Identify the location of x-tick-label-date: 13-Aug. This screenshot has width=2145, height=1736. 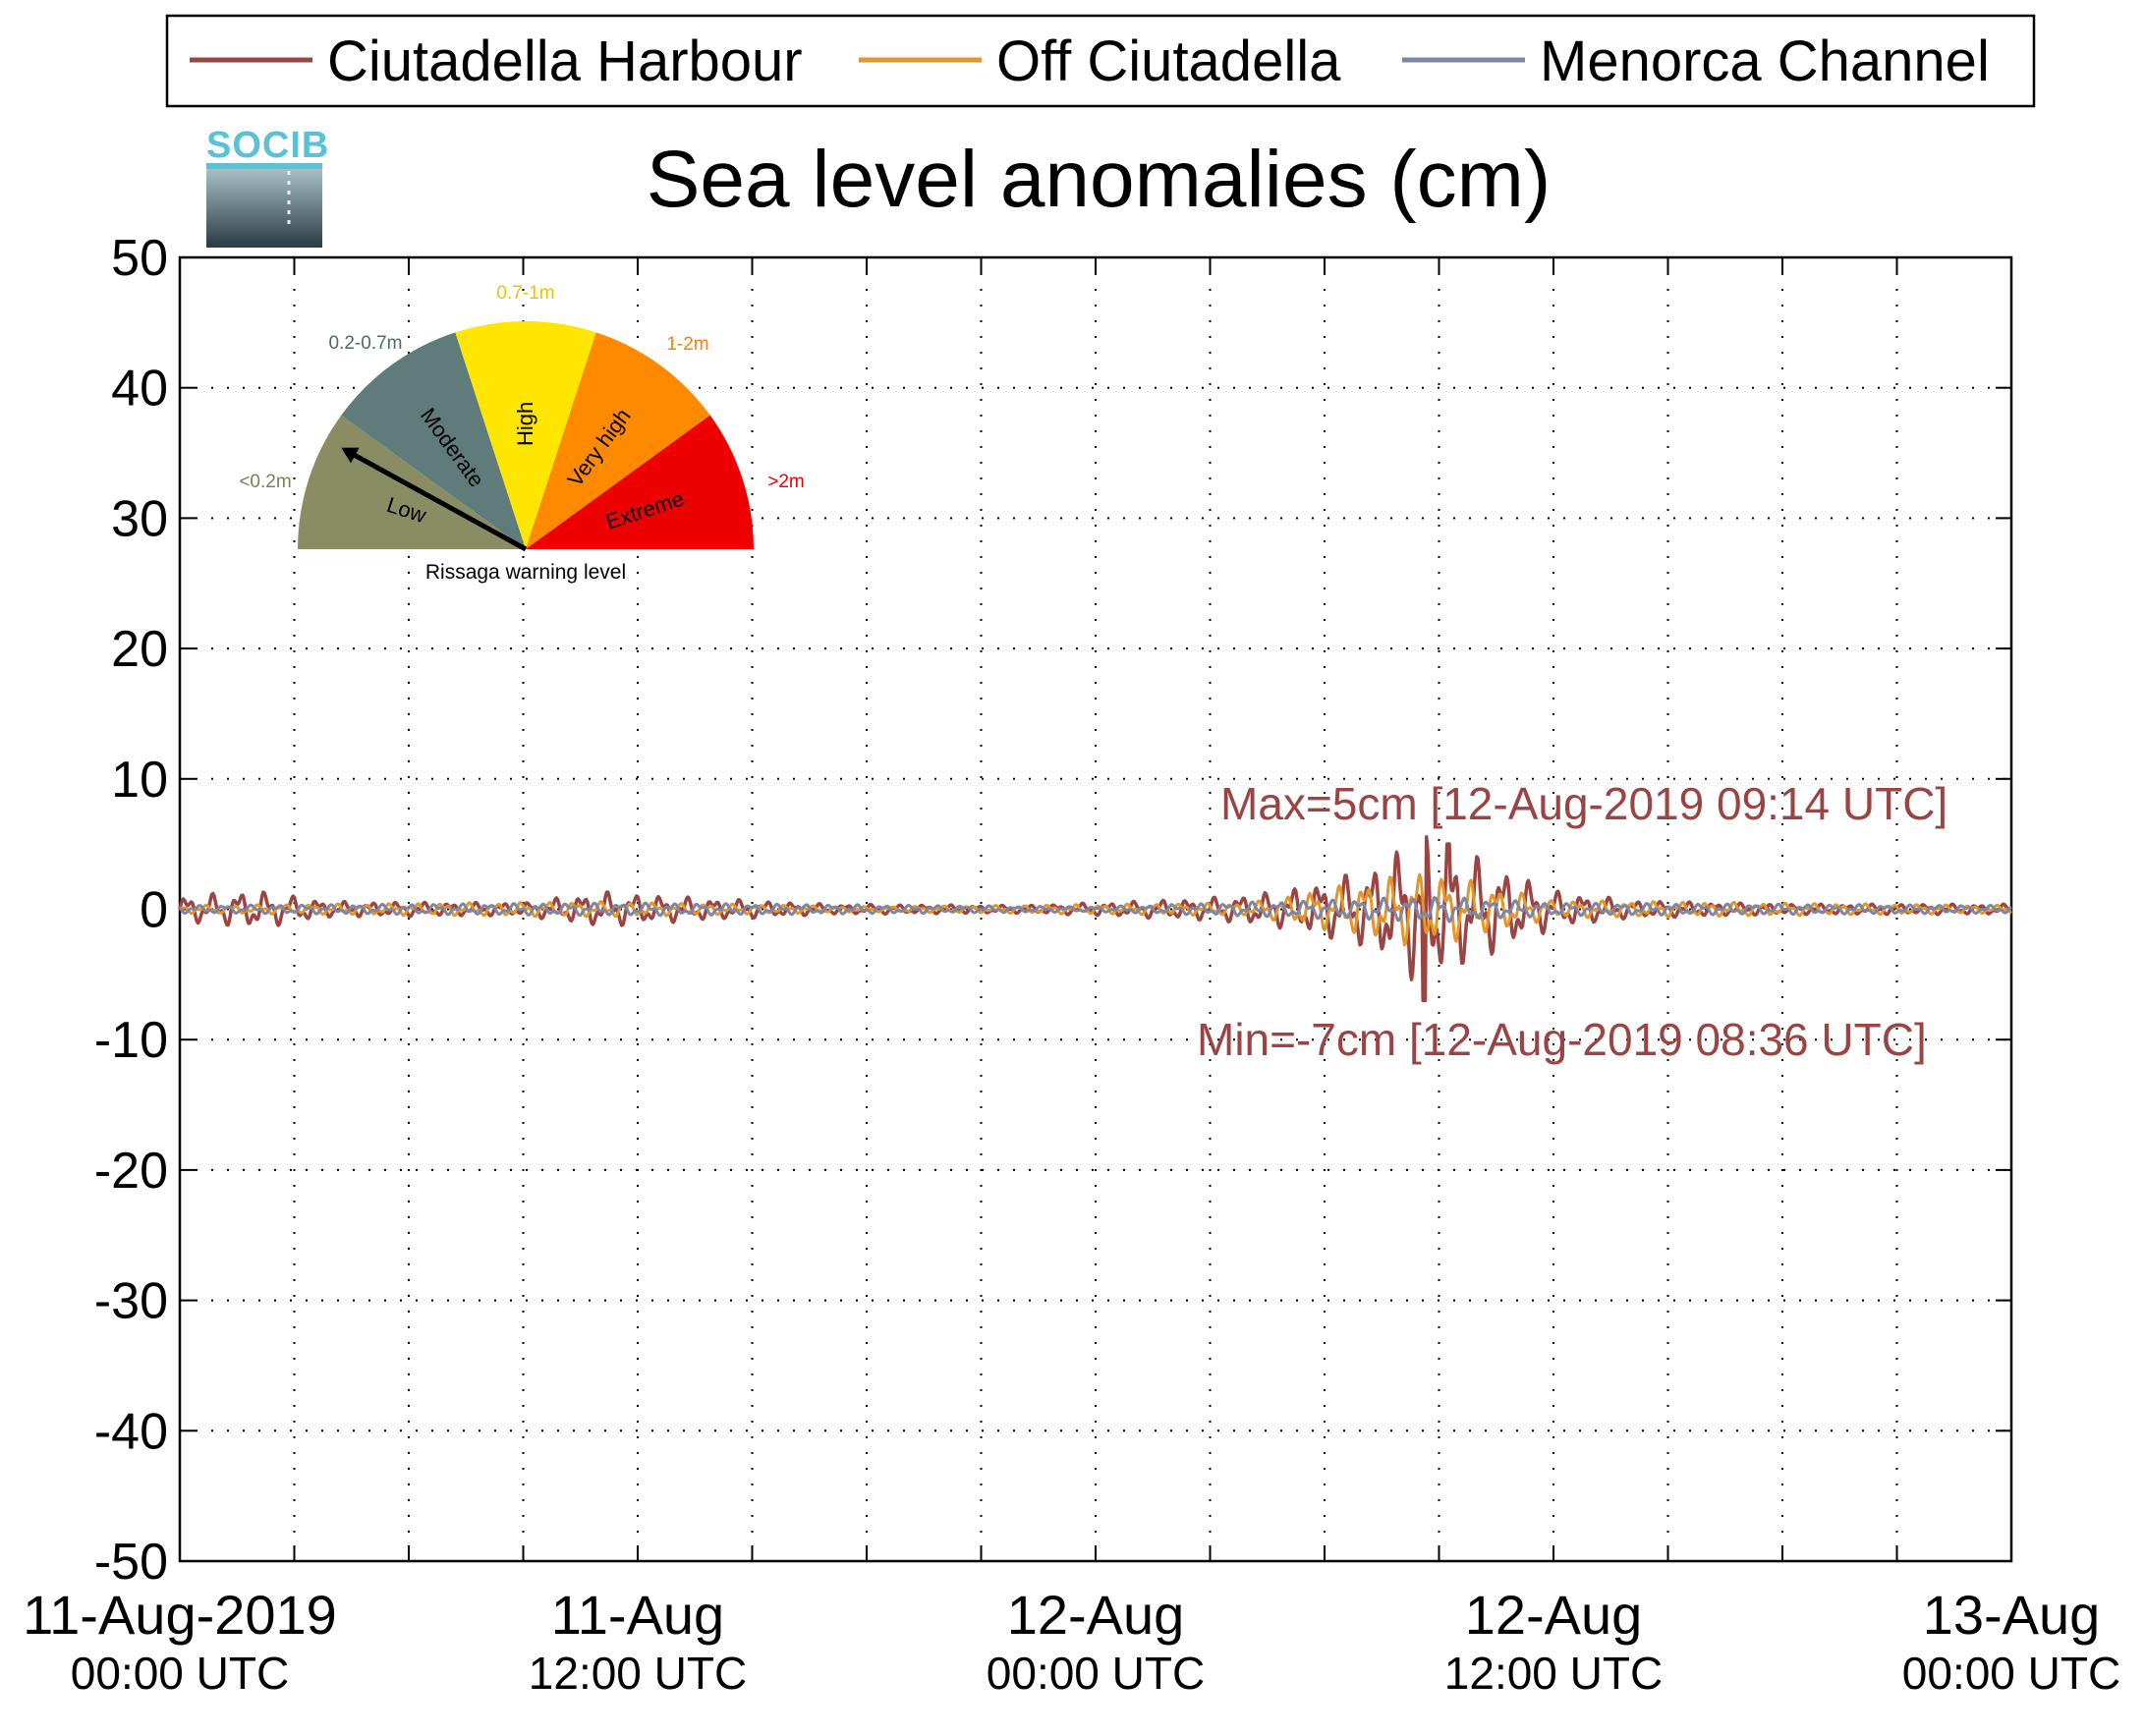
(2012, 1615).